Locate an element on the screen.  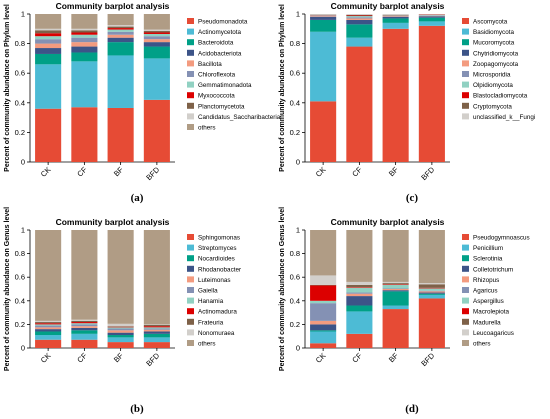
x-tick-label: BFD is located at coordinates (152, 359).